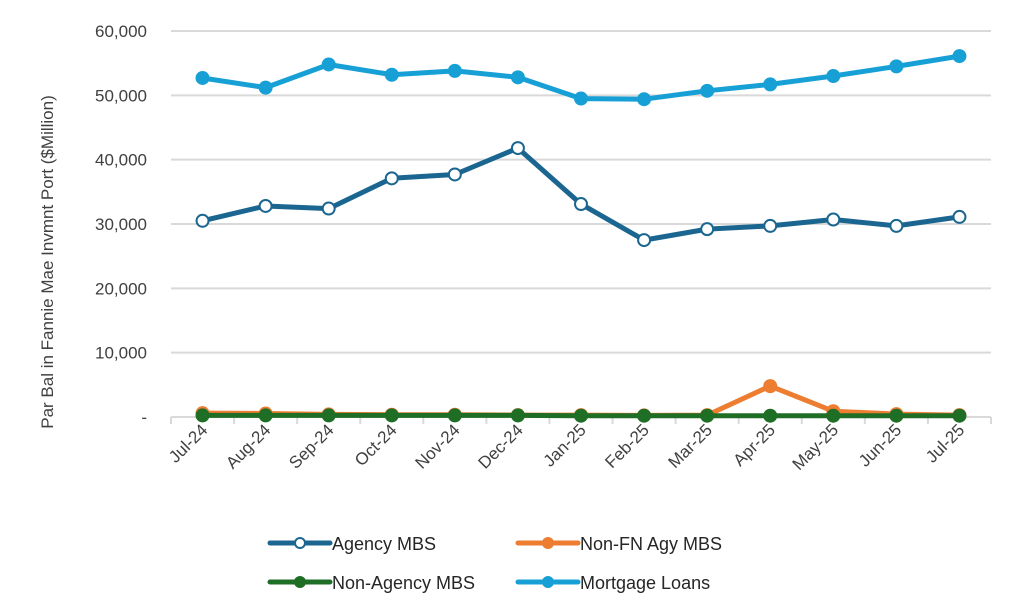 This screenshot has height=616, width=1024. What do you see at coordinates (581, 78) in the screenshot?
I see `series-mortgage-loans` at bounding box center [581, 78].